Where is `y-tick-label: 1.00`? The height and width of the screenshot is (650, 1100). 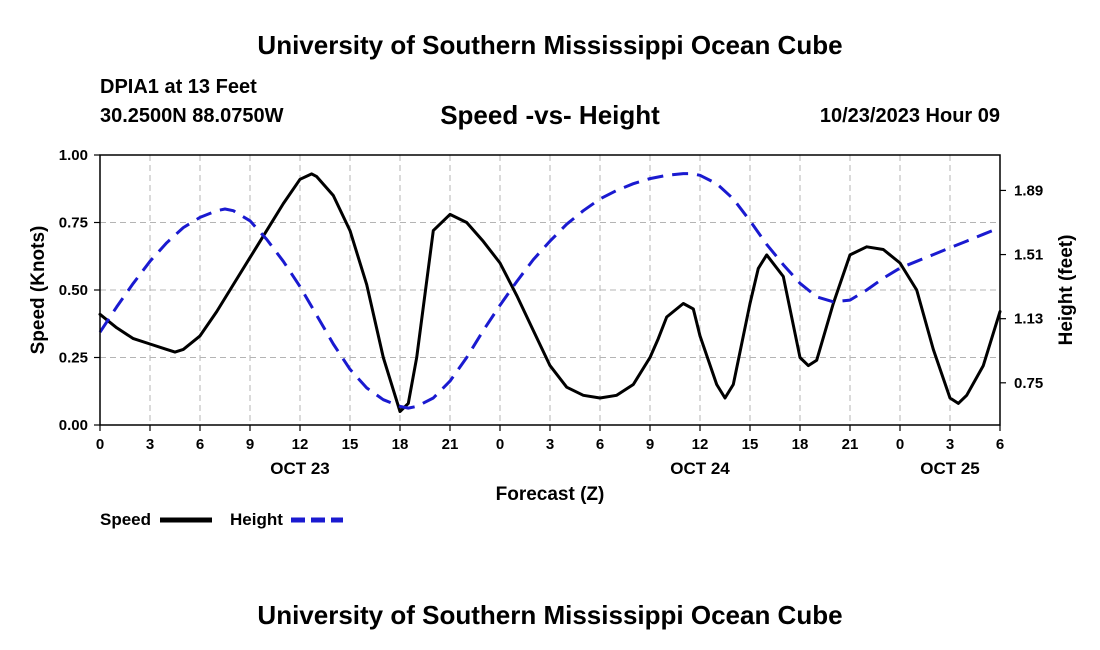
y-tick-label: 1.00 is located at coordinates (73, 155).